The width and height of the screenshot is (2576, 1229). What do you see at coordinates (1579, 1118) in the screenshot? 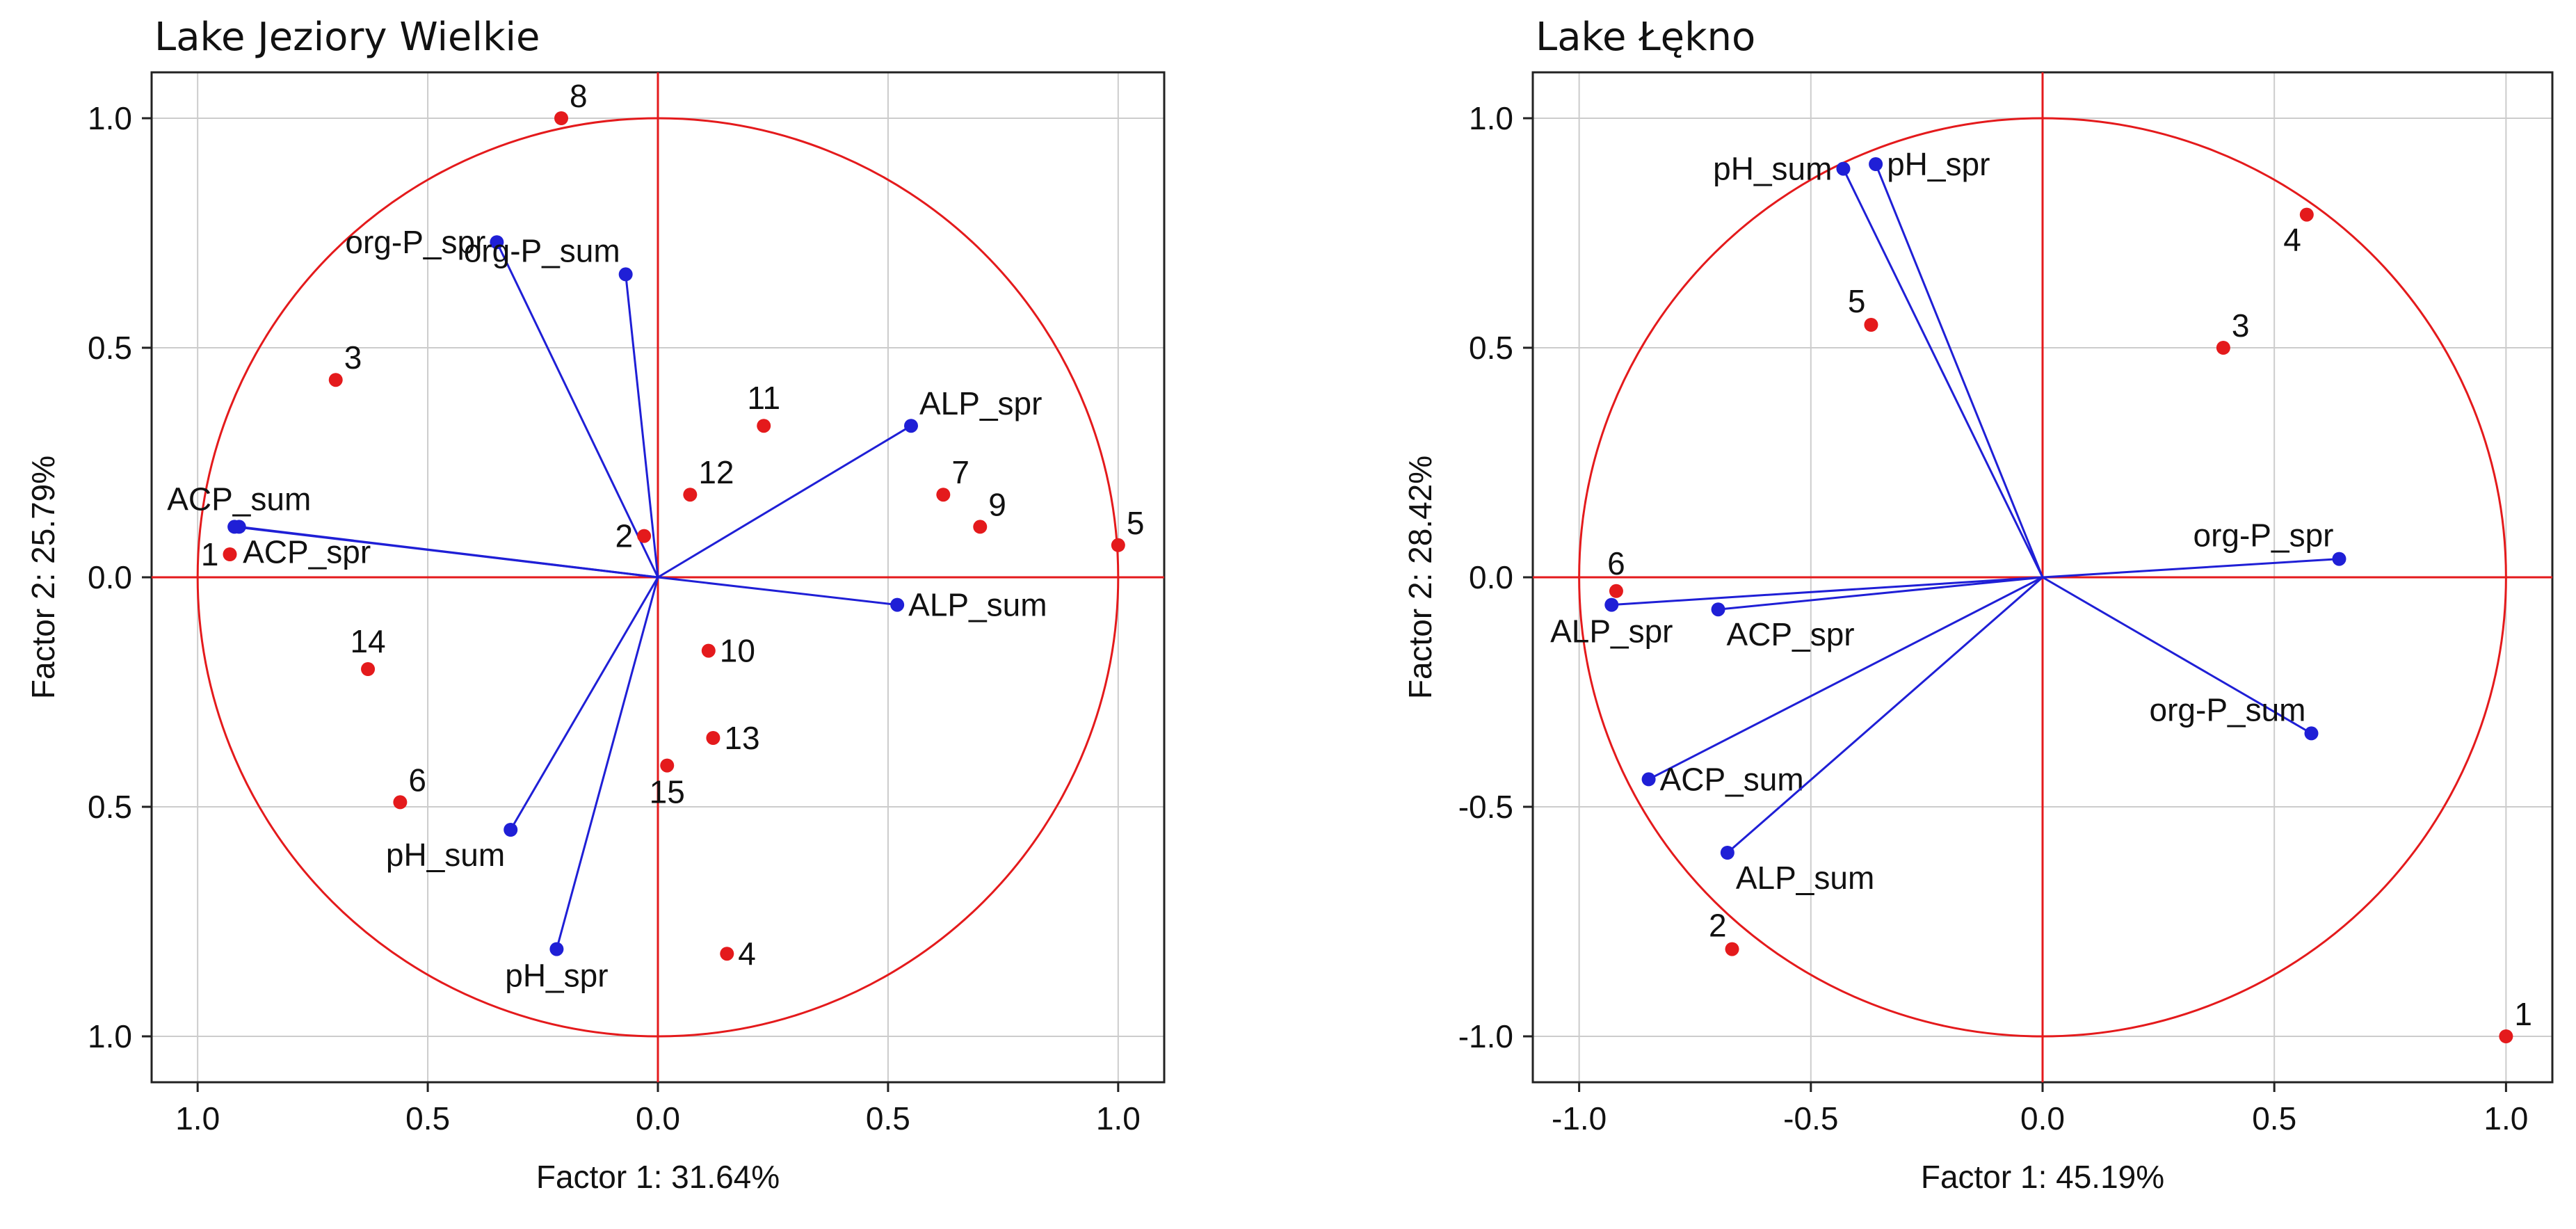
I see `x-tick-label-0: -1.0` at bounding box center [1579, 1118].